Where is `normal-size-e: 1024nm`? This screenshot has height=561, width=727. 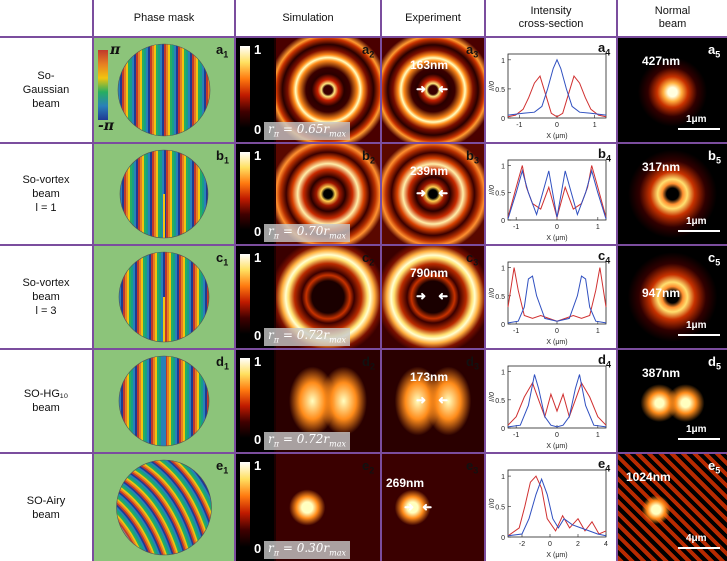 normal-size-e: 1024nm is located at coordinates (648, 477).